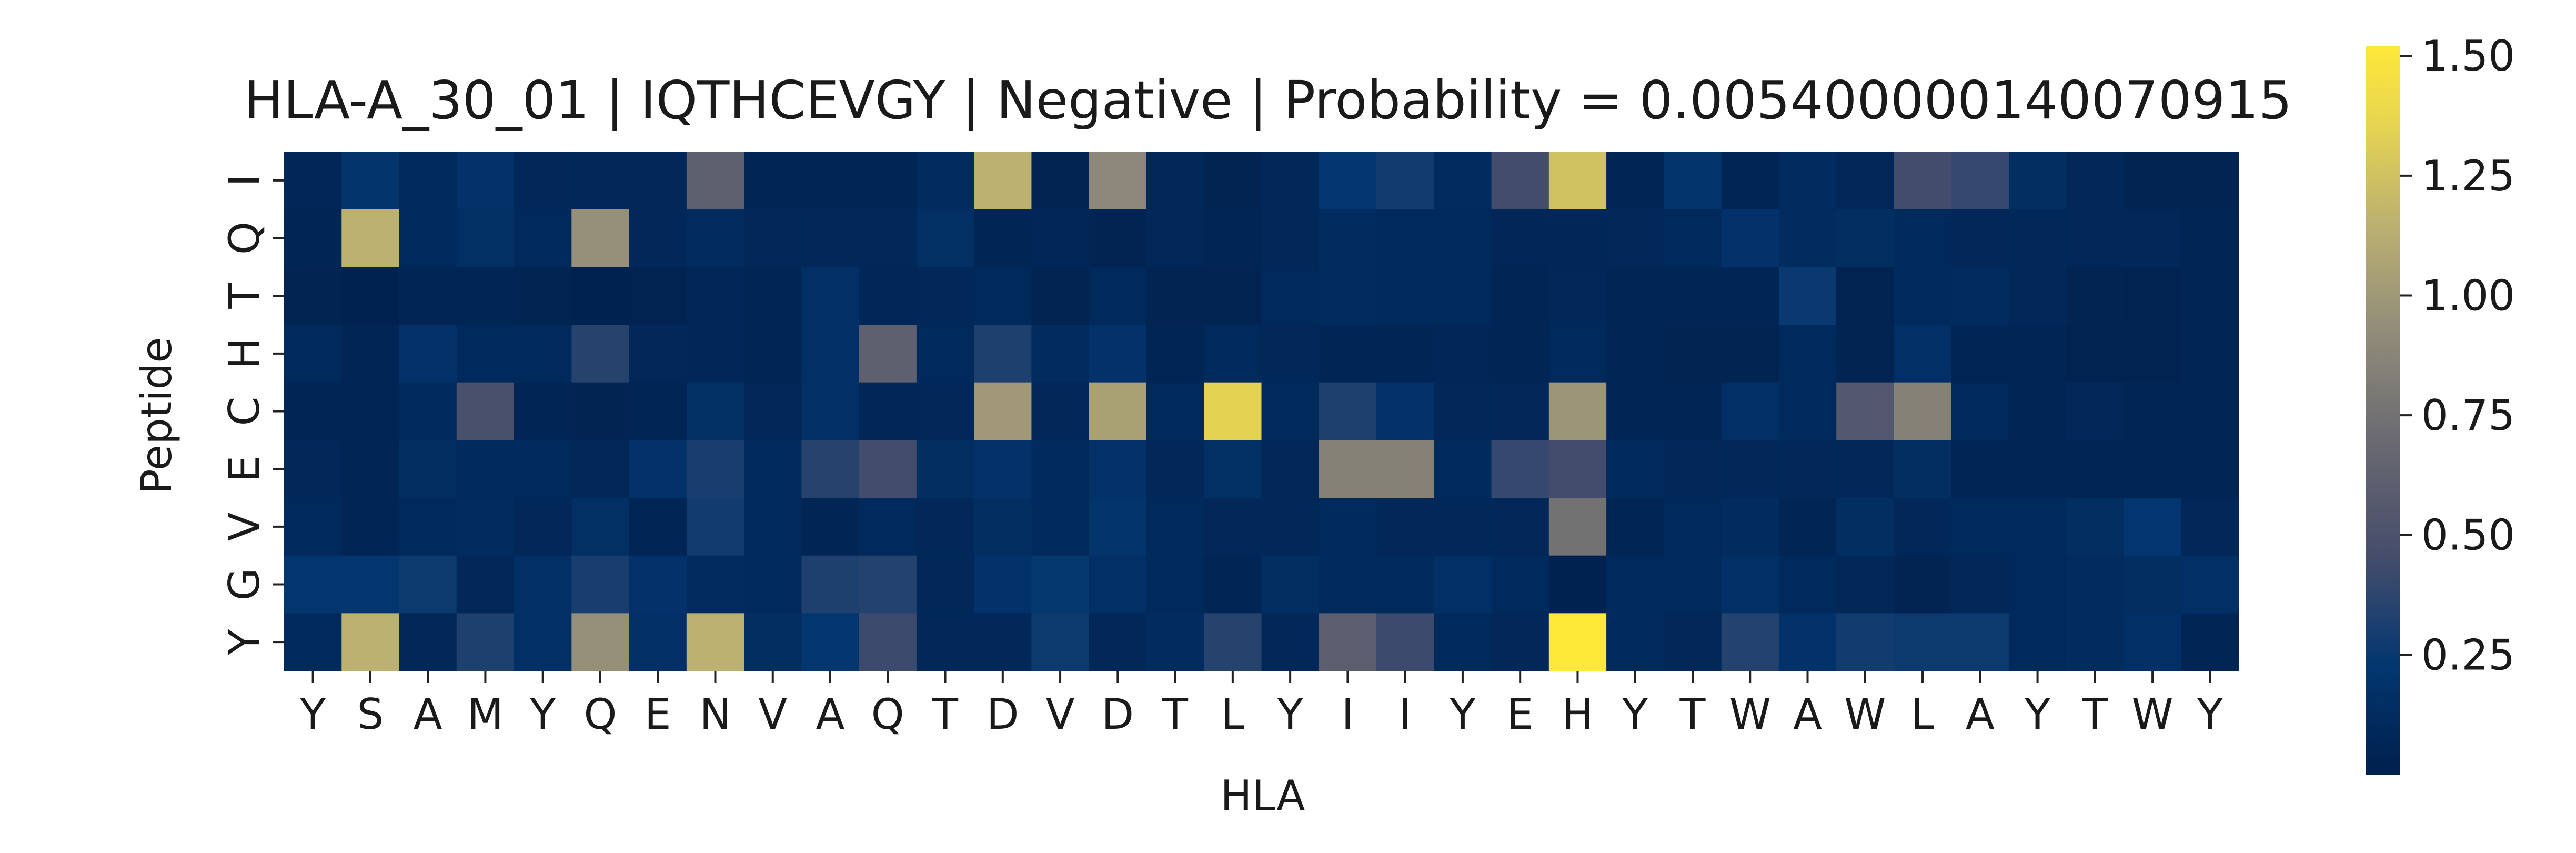  Describe the element at coordinates (1692, 714) in the screenshot. I see `x-tick-label: T` at that location.